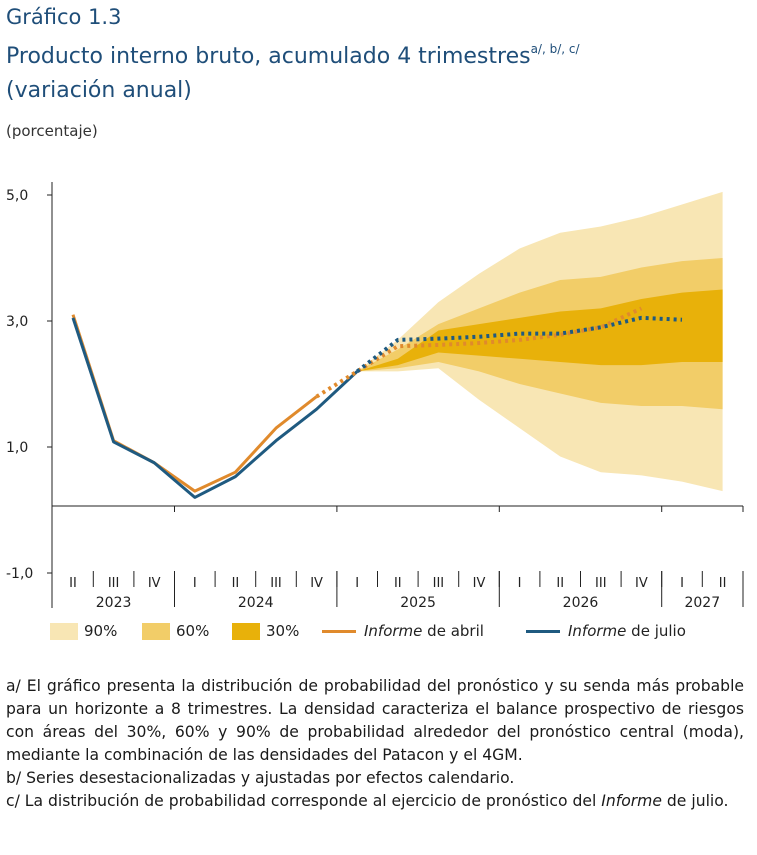 The width and height of the screenshot is (757, 855). What do you see at coordinates (453, 631) in the screenshot?
I see `legend-label-3: de abril` at bounding box center [453, 631].